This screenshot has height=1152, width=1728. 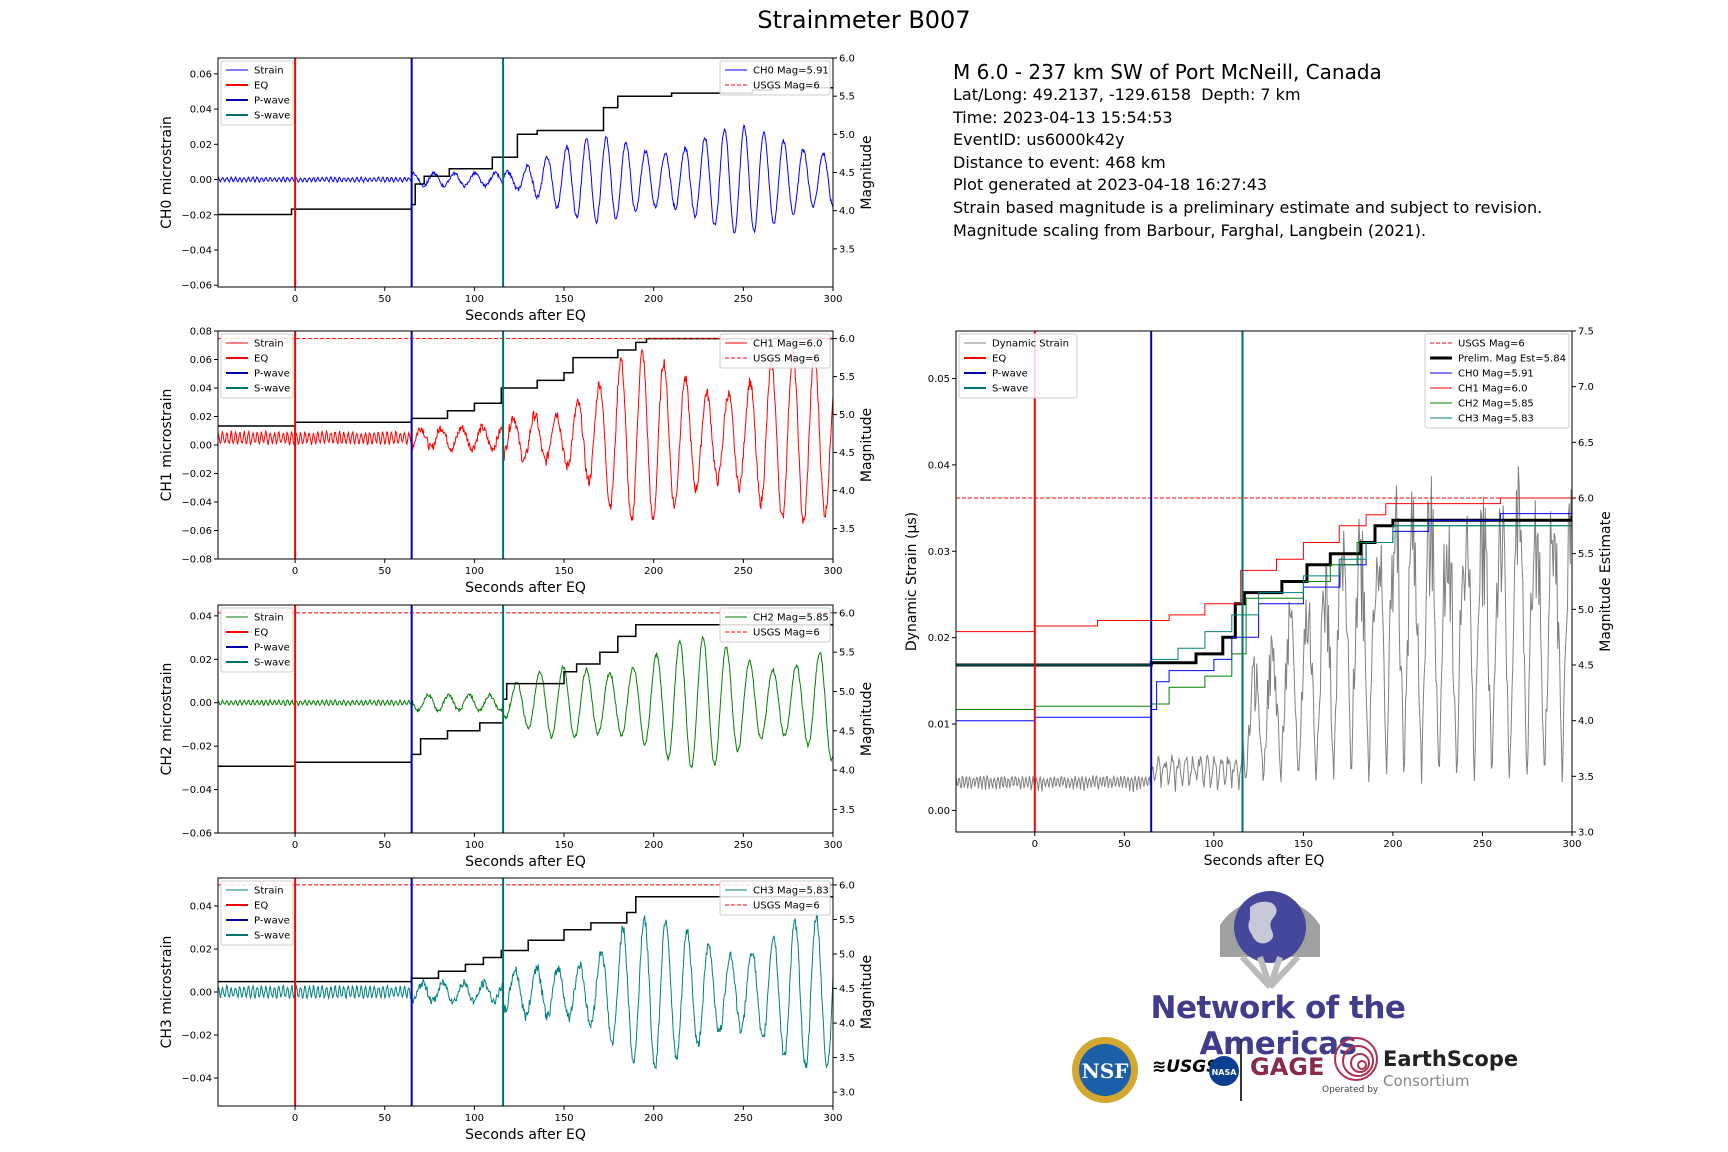 What do you see at coordinates (167, 445) in the screenshot?
I see `y-axis-label: CH1 microstrain` at bounding box center [167, 445].